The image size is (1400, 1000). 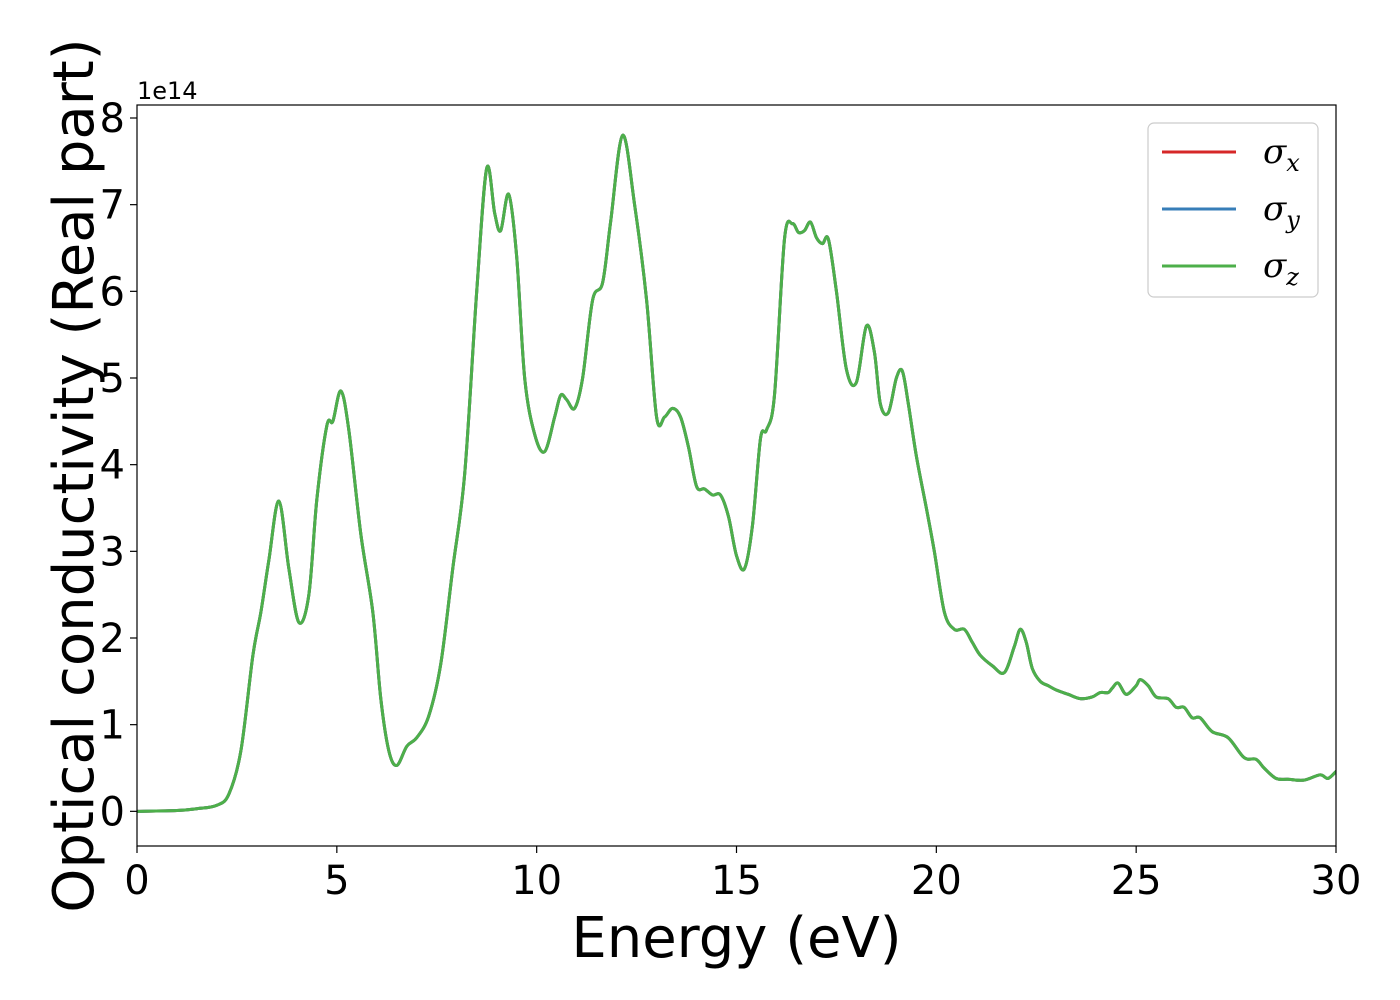 What do you see at coordinates (136, 881) in the screenshot?
I see `x-tick-label: 0` at bounding box center [136, 881].